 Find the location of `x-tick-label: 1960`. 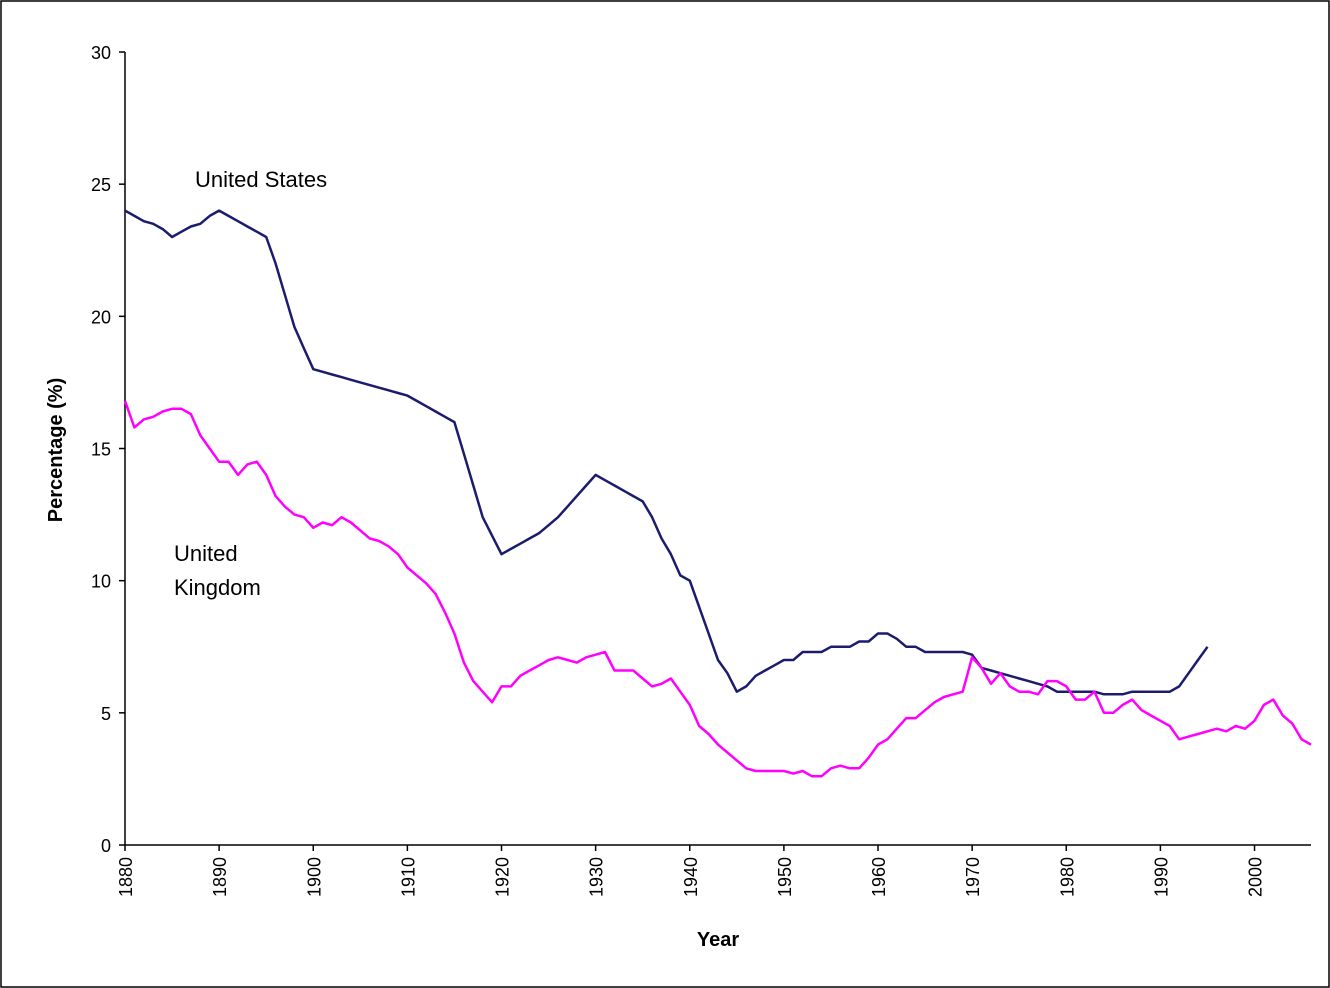

x-tick-label: 1960 is located at coordinates (879, 877).